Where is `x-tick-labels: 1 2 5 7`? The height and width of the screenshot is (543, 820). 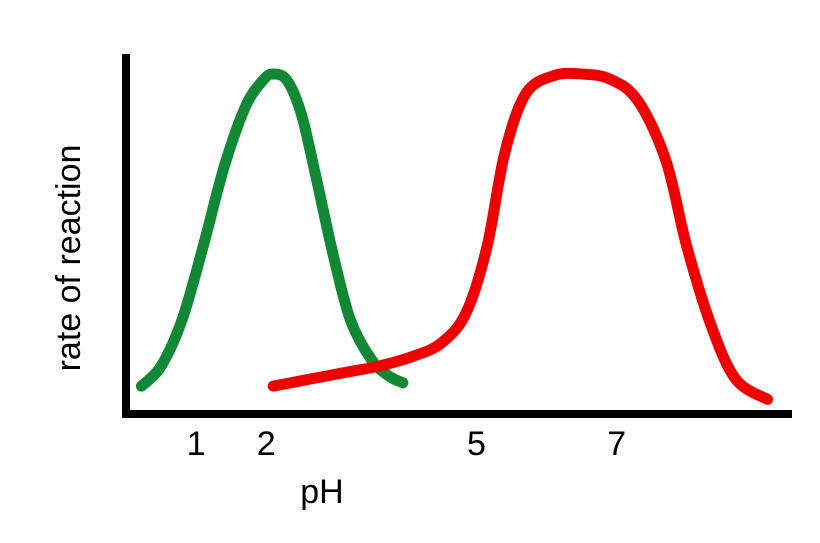 x-tick-labels: 1 2 5 7 is located at coordinates (407, 444).